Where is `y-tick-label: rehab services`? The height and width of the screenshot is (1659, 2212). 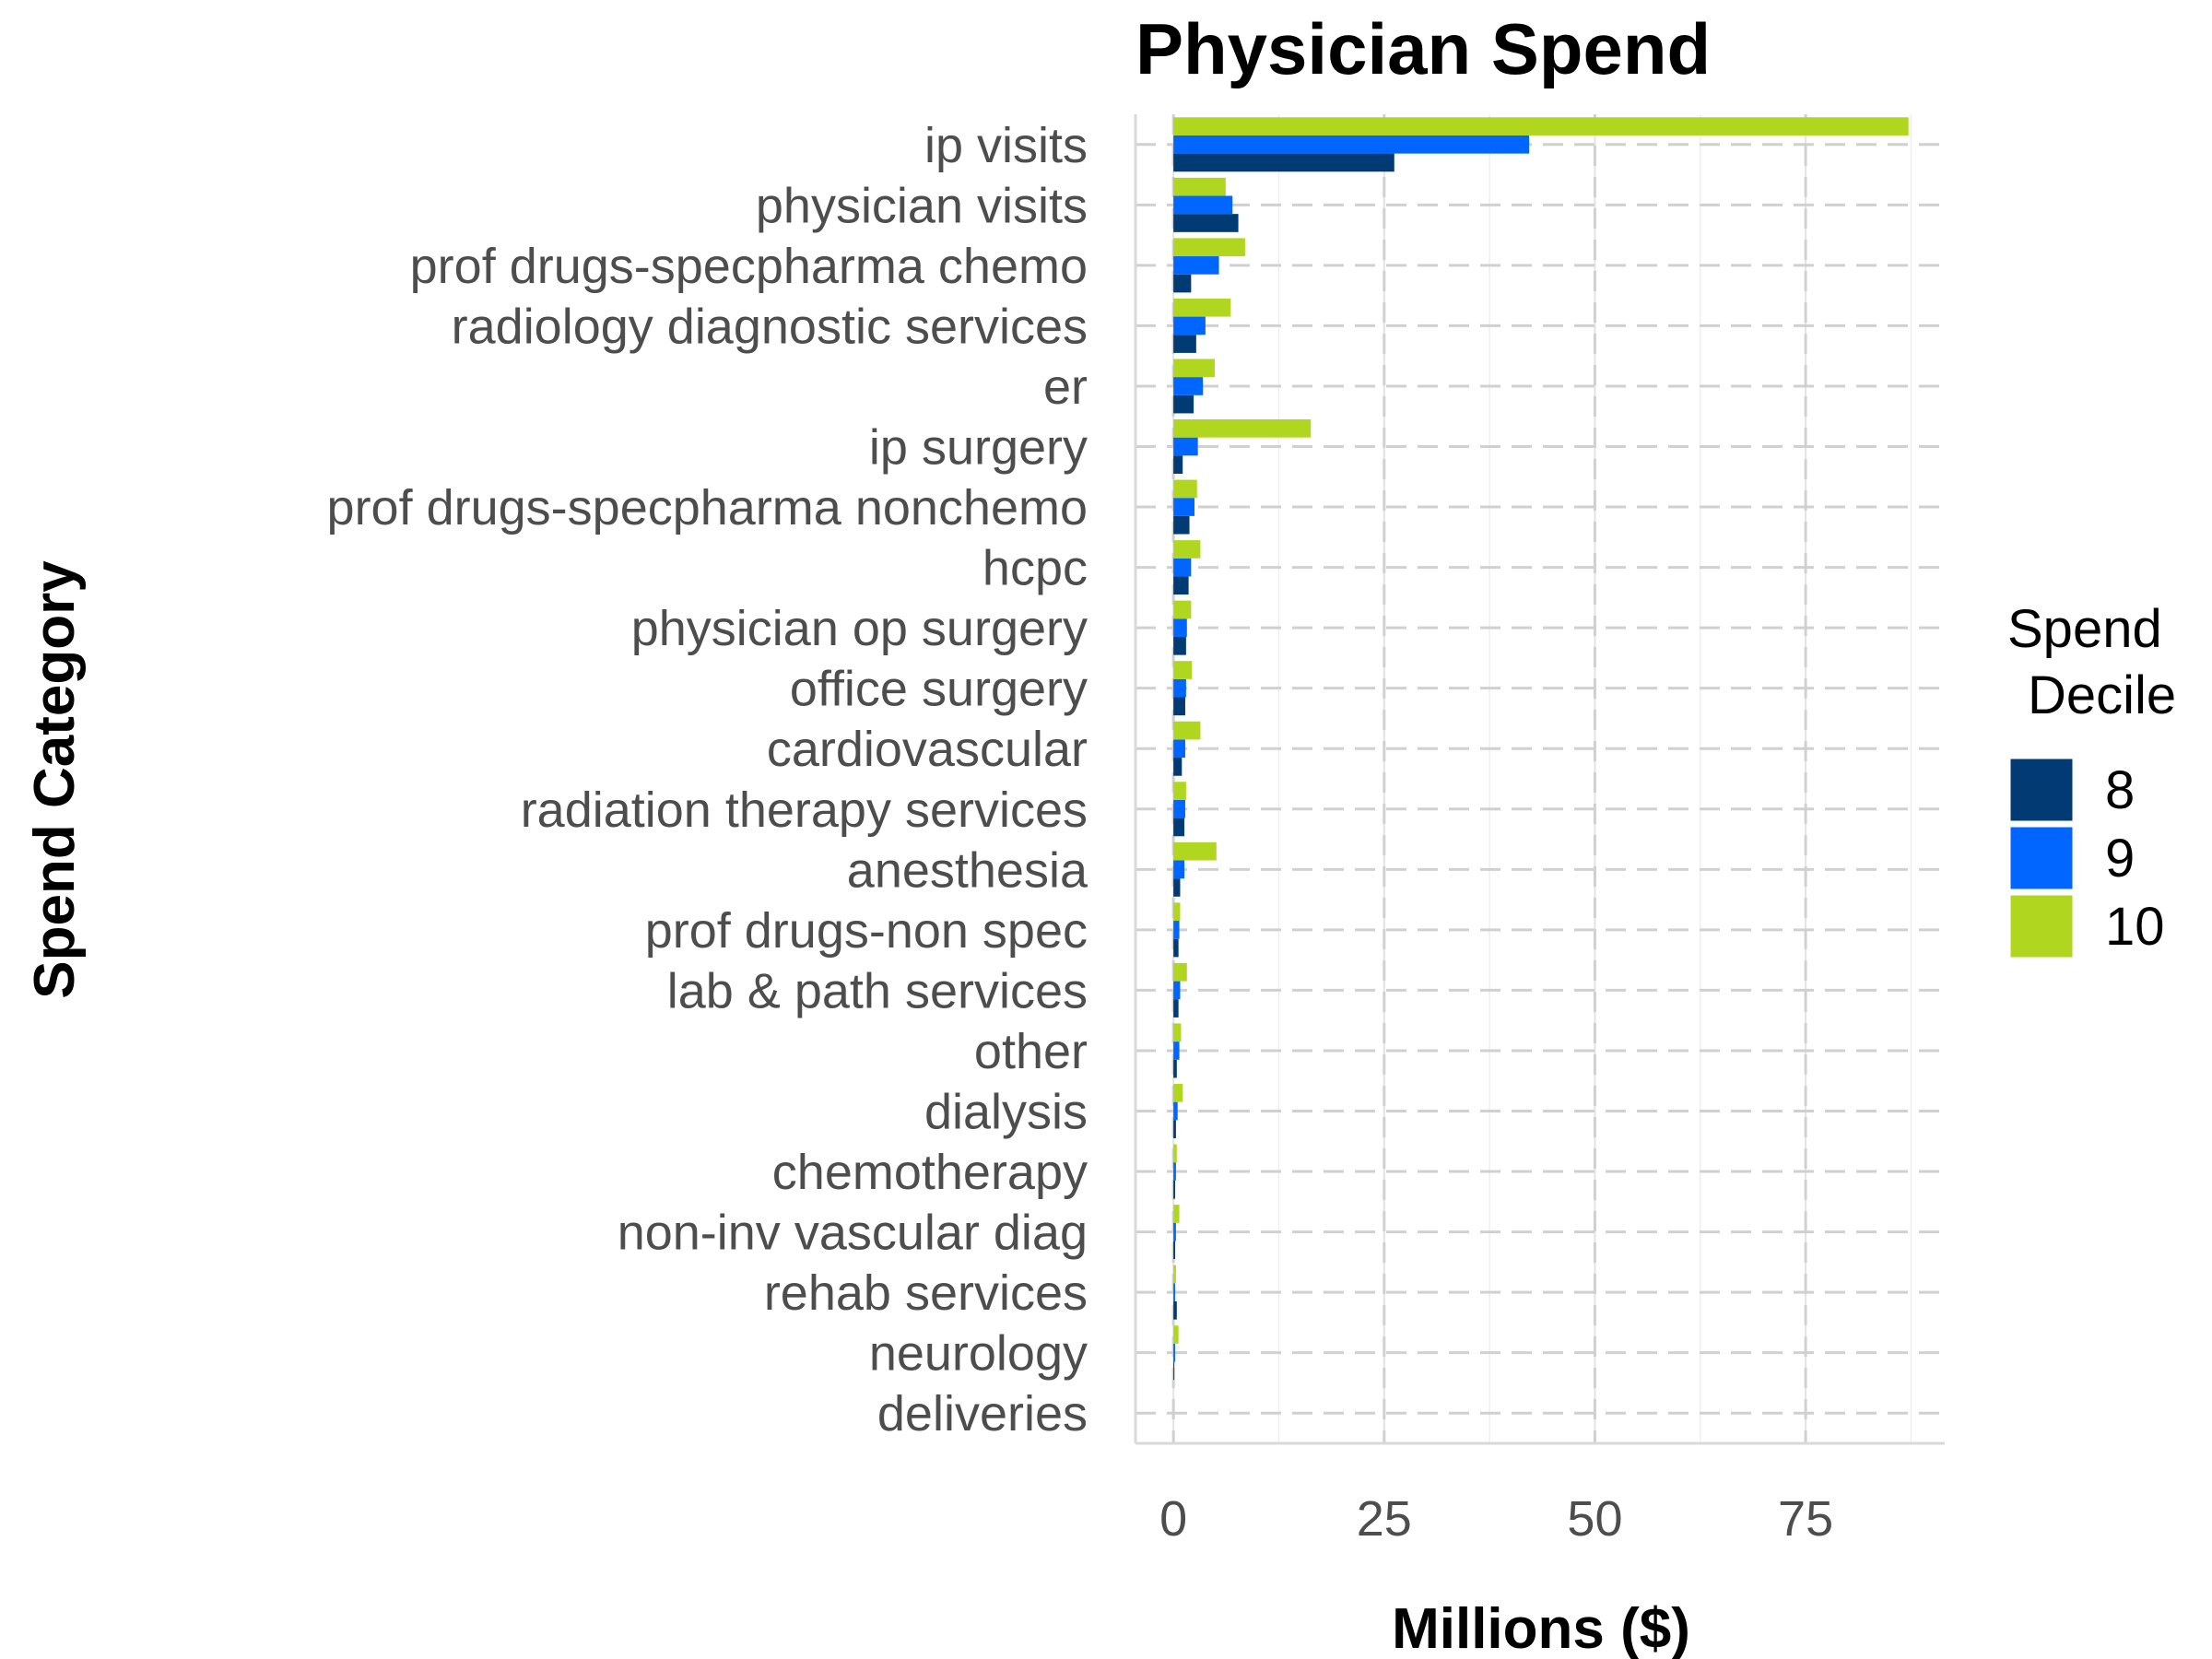
y-tick-label: rehab services is located at coordinates (926, 1293).